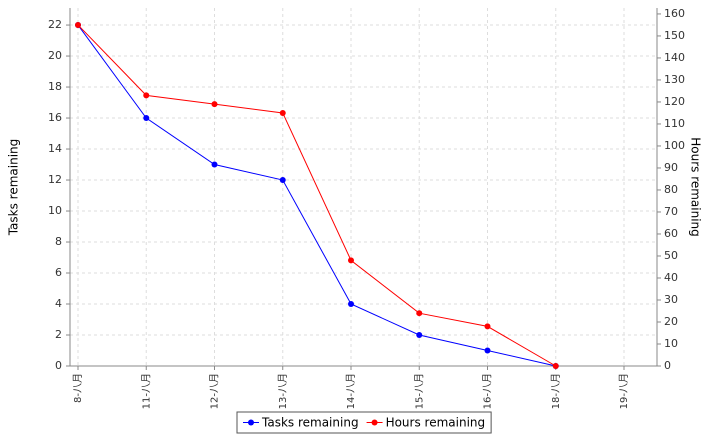  What do you see at coordinates (696, 187) in the screenshot?
I see `y2-axis-title: Hours remaining` at bounding box center [696, 187].